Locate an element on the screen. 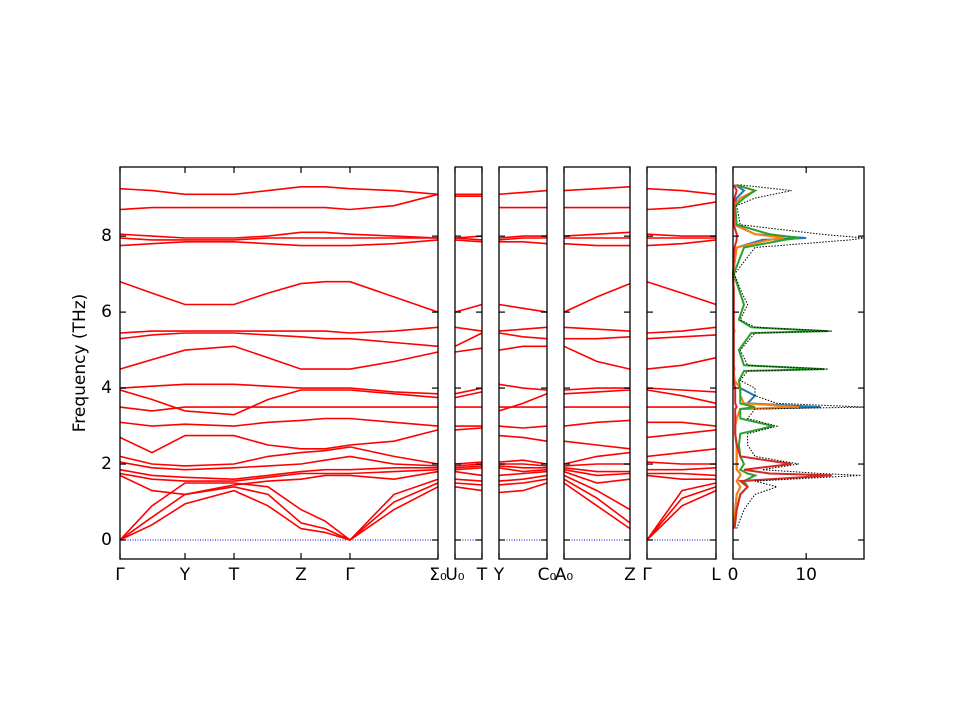 This screenshot has height=720, width=960. y-axis-label: Frequency (THz) is located at coordinates (80, 363).